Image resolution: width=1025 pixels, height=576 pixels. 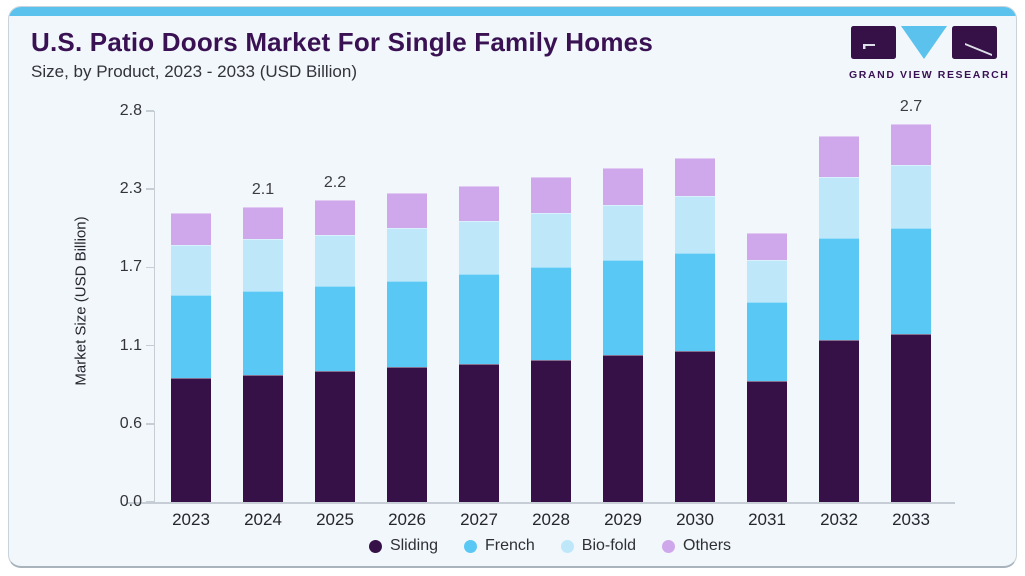 I want to click on bar-segment-bio-fold-2031, so click(x=767, y=281).